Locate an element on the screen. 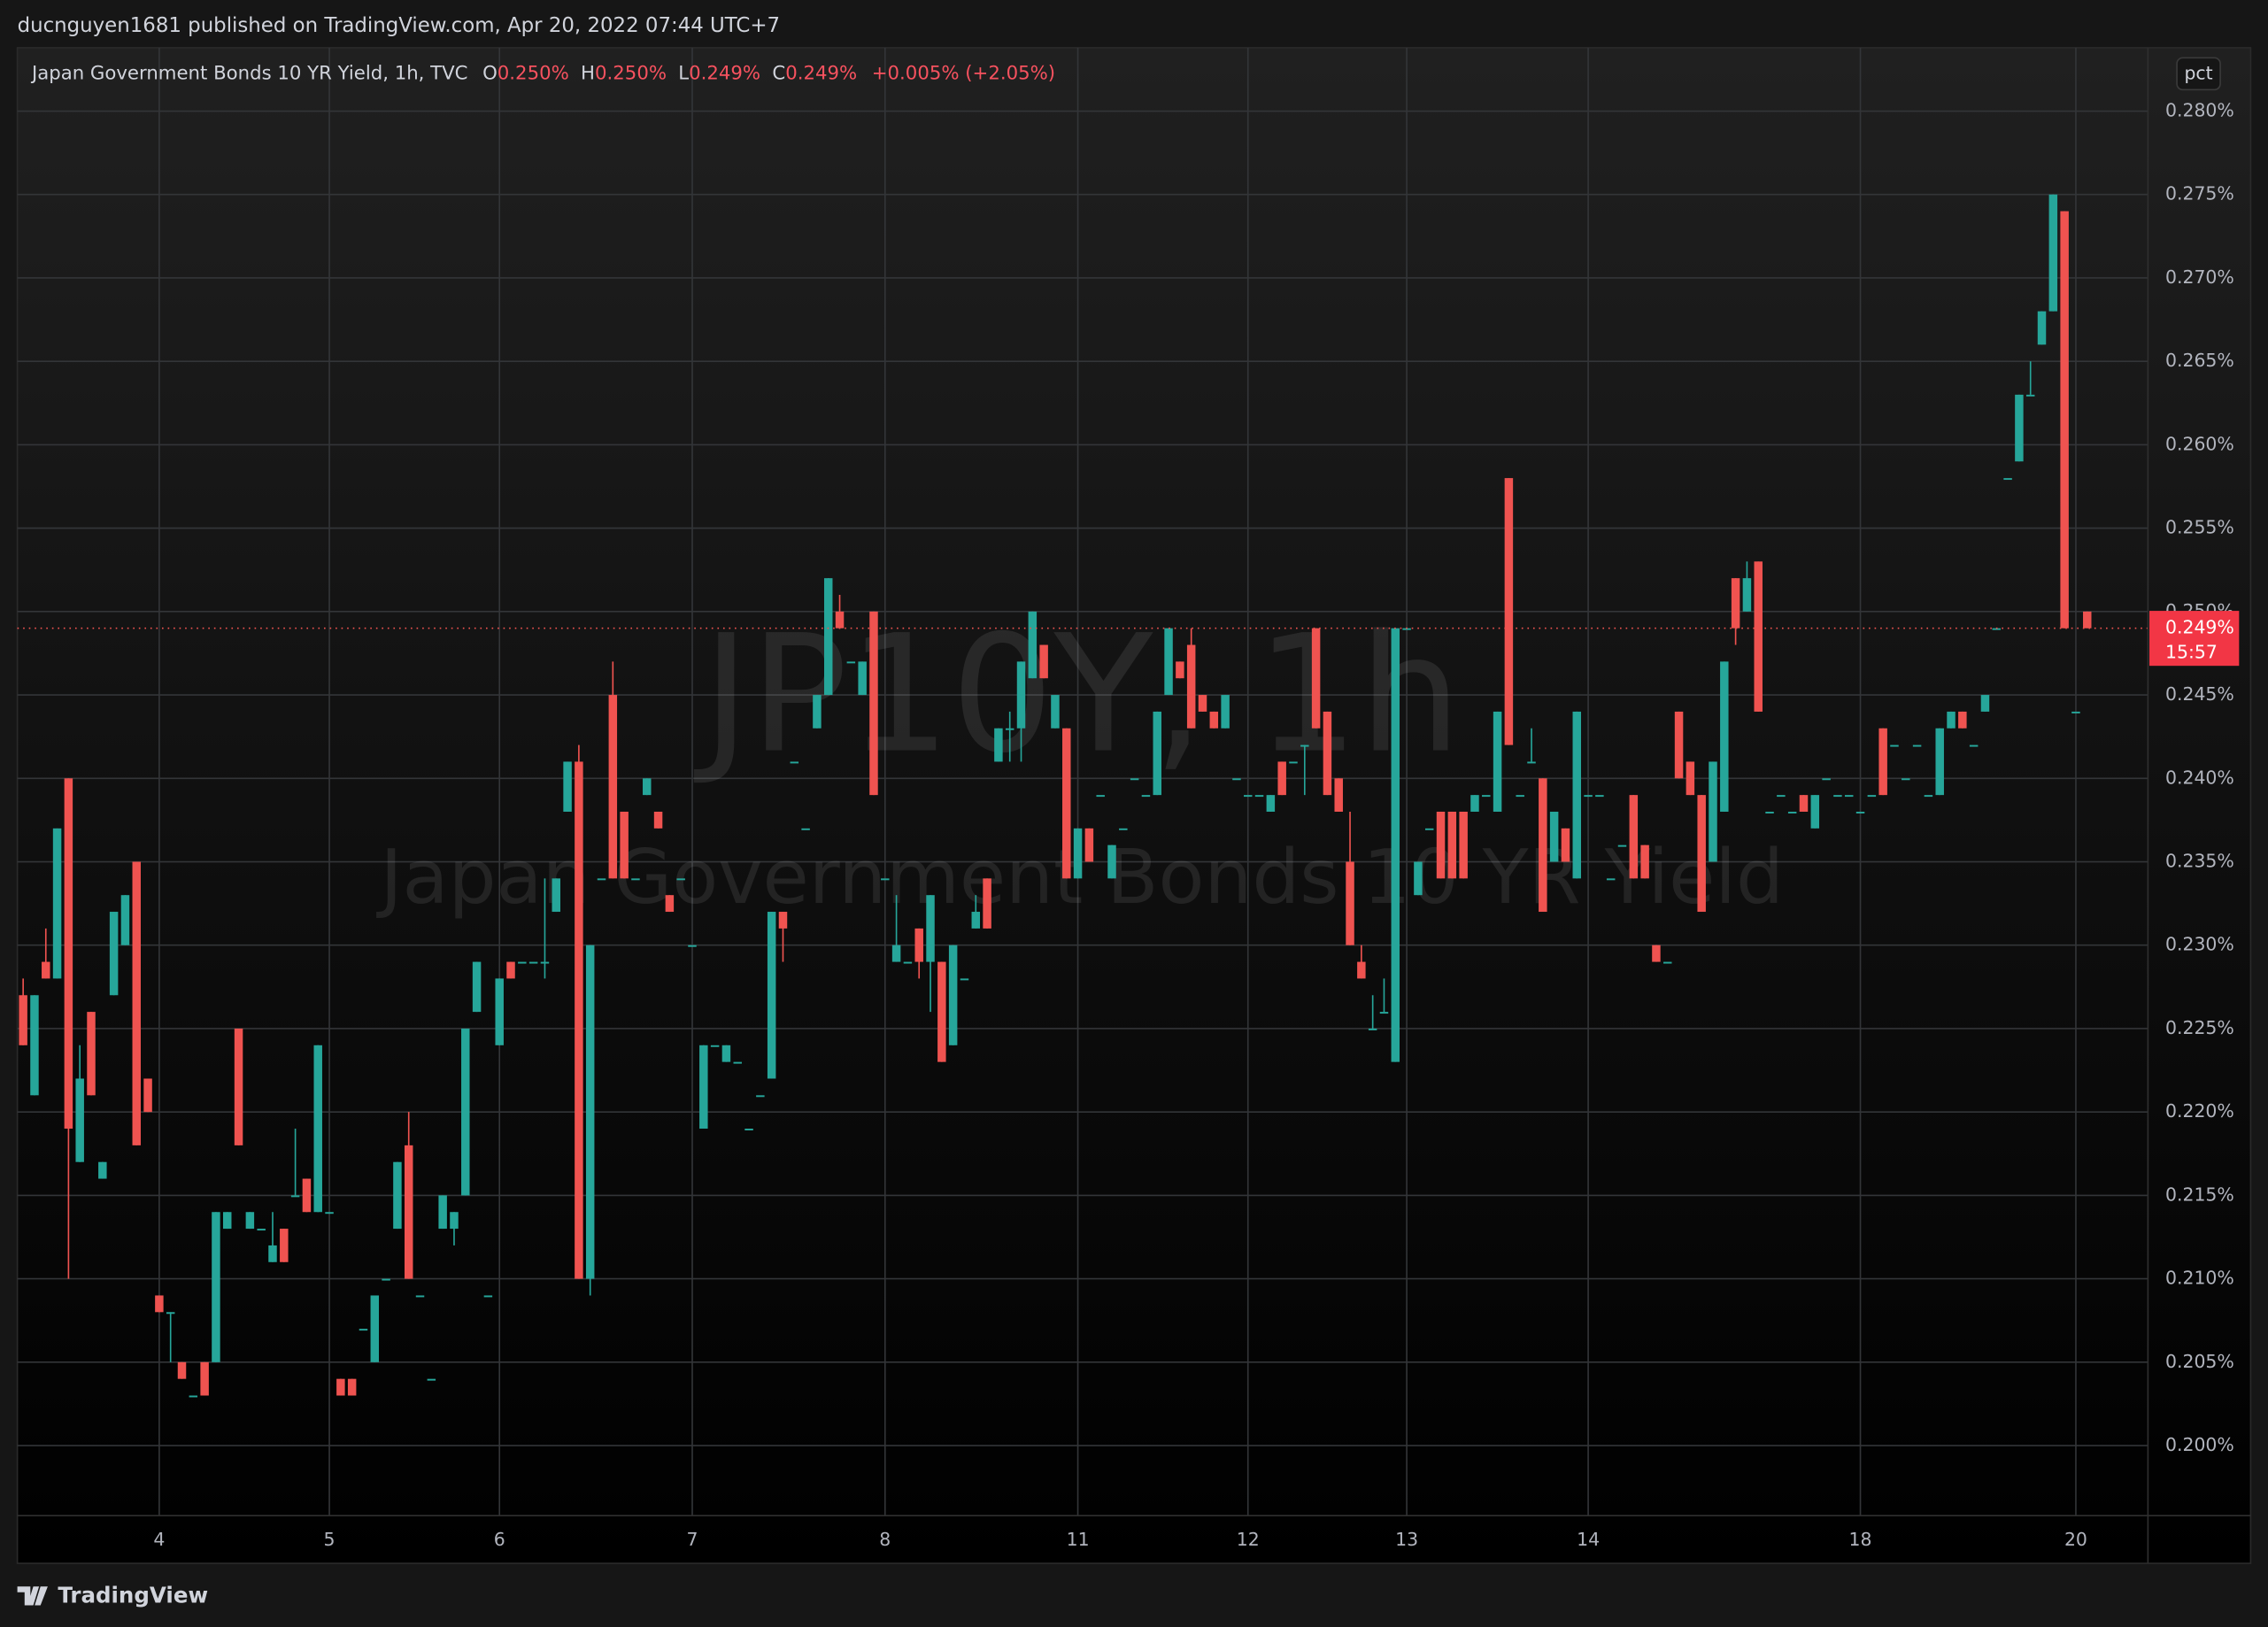  brand-logo: TradingView is located at coordinates (112, 1595).